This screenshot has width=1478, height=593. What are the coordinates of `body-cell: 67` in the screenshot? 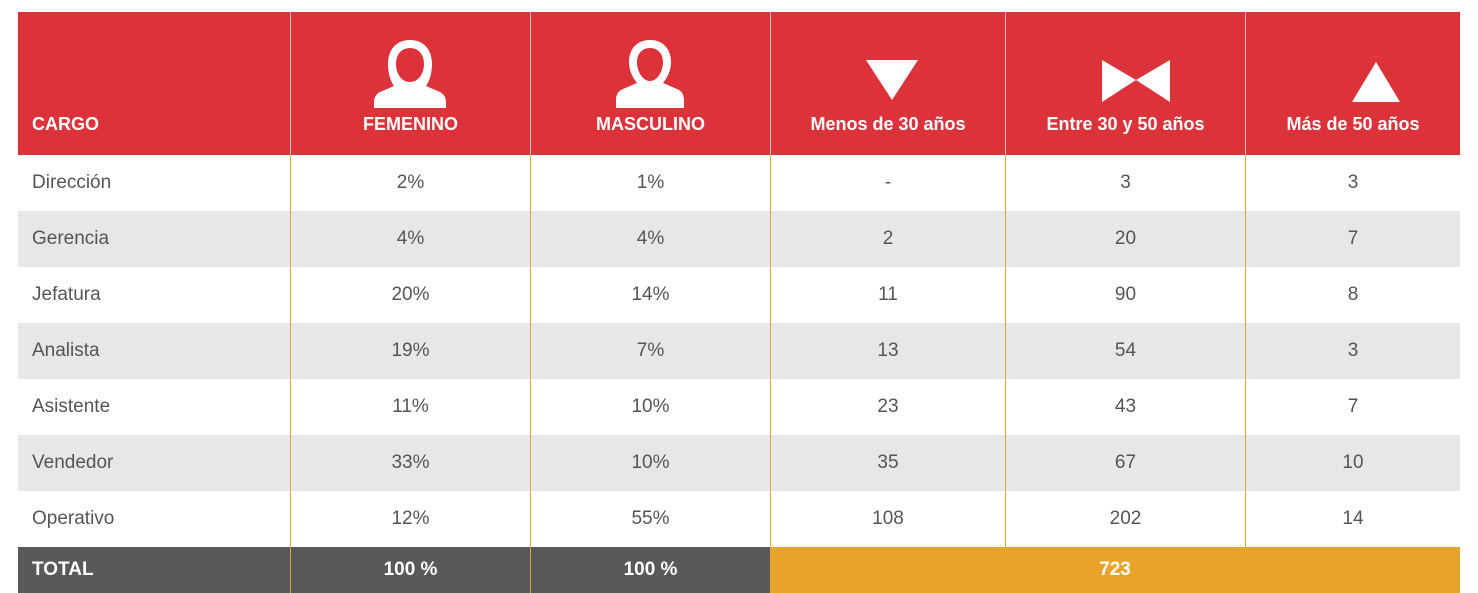 It's located at (1125, 463).